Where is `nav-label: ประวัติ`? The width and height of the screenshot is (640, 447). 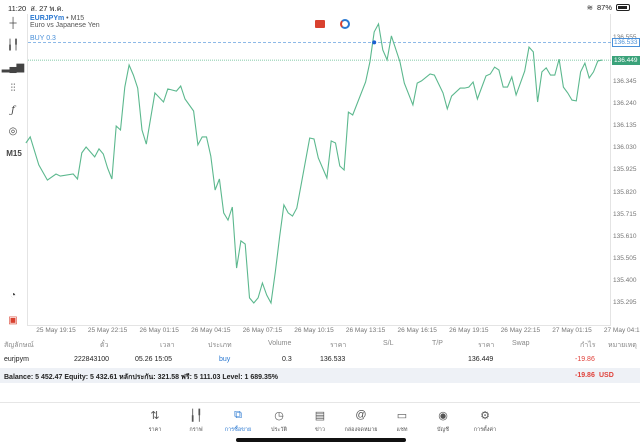 nav-label: ประวัติ is located at coordinates (279, 430).